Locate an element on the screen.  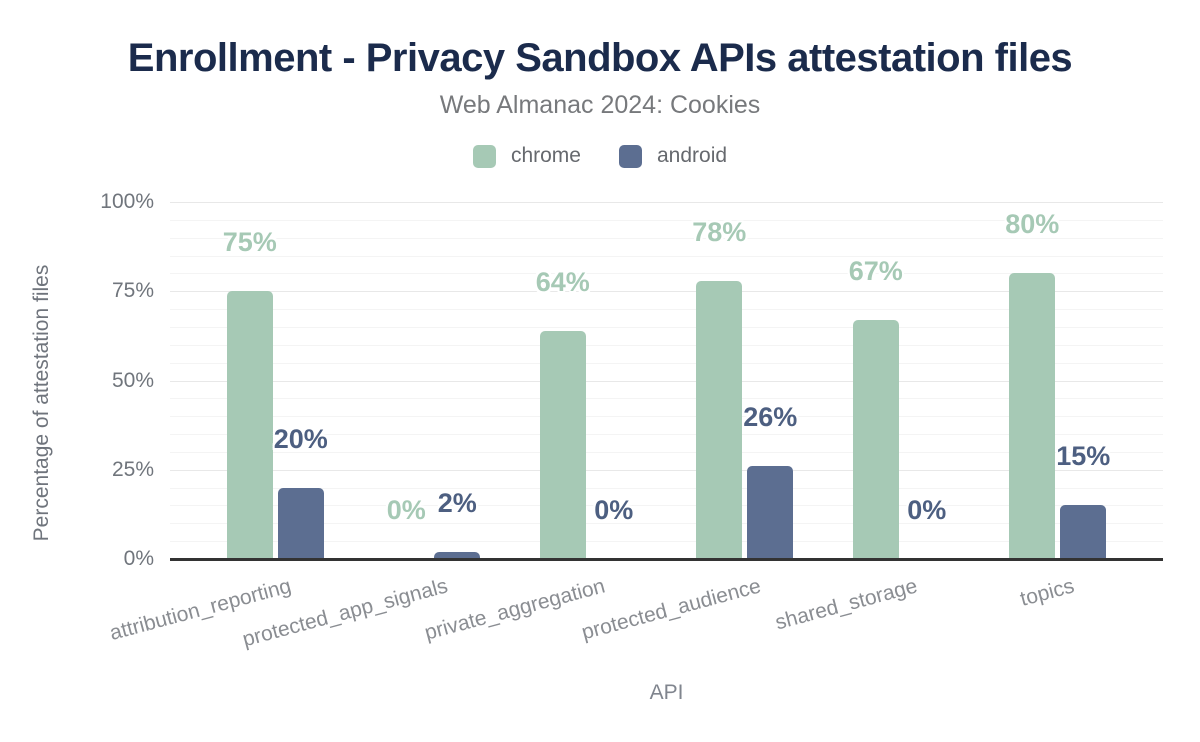
y-tick-label: 50% is located at coordinates (132, 380).